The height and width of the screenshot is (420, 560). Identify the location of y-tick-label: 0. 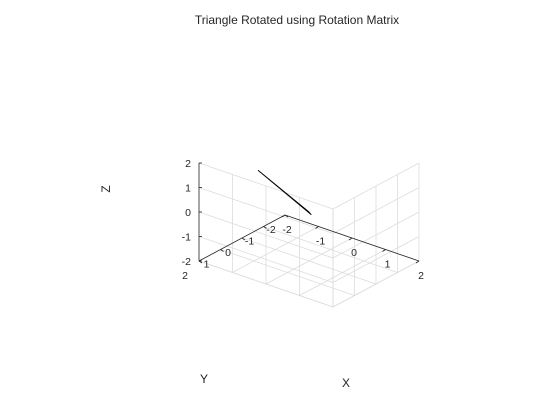
(228, 253).